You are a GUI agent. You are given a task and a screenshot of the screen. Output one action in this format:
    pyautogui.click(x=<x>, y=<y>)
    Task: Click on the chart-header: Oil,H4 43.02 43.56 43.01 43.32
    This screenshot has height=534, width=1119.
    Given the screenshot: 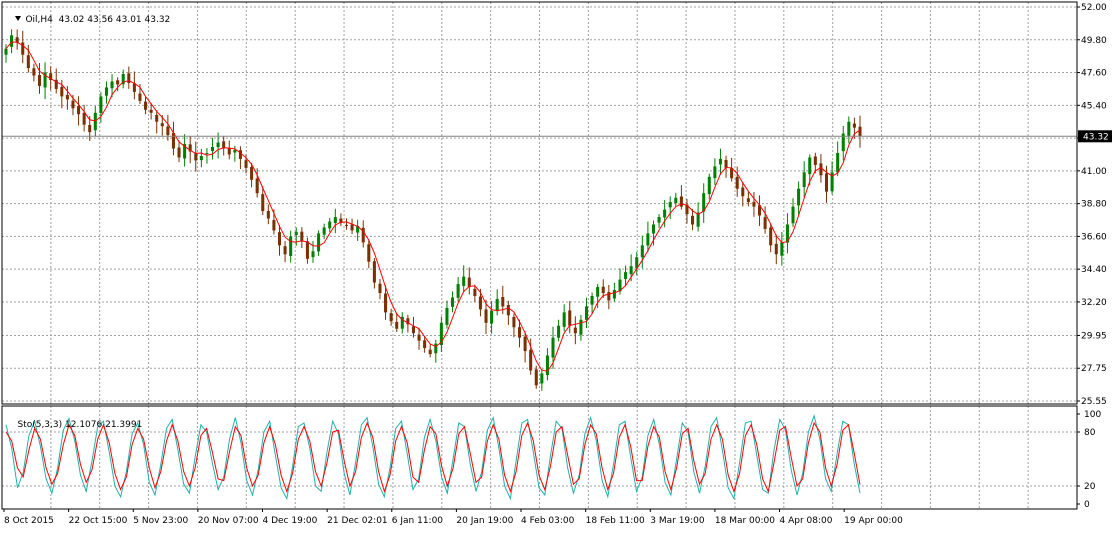 What is the action you would take?
    pyautogui.click(x=87, y=20)
    